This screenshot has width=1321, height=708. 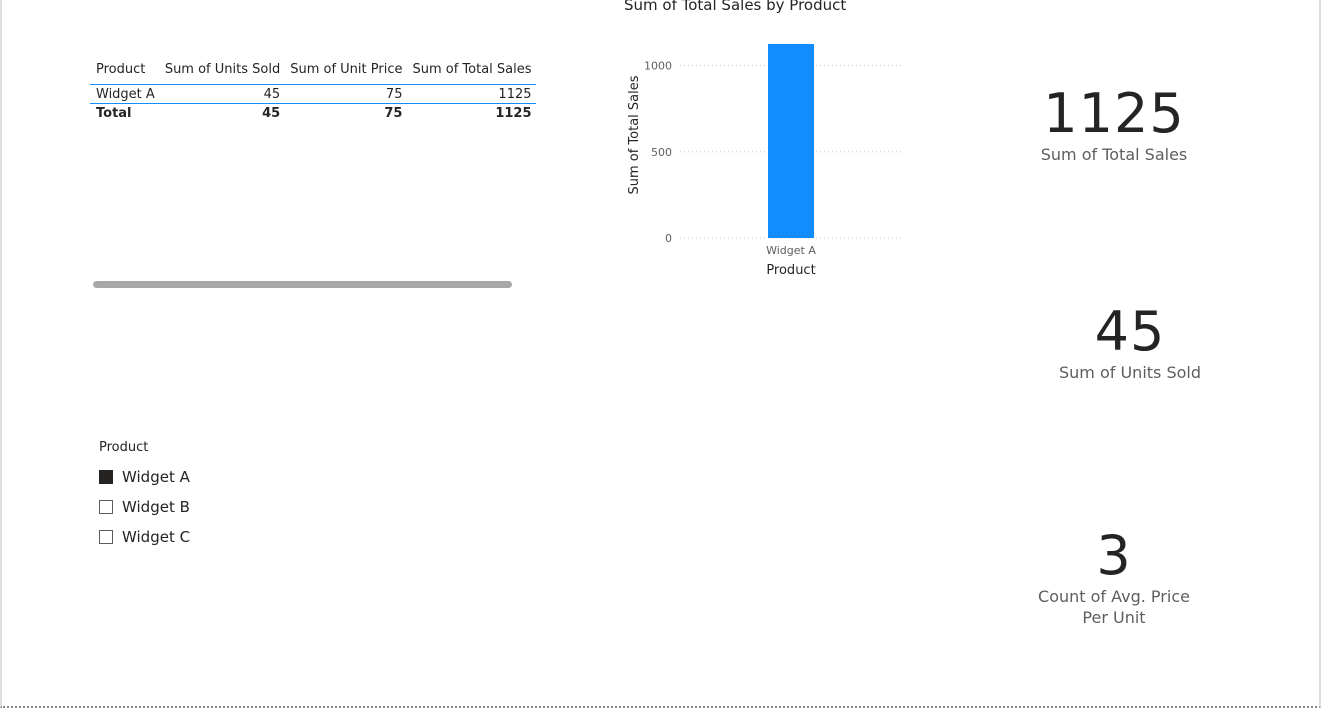 I want to click on column-header-units-sold: Sum of Units Sold, so click(x=222, y=69).